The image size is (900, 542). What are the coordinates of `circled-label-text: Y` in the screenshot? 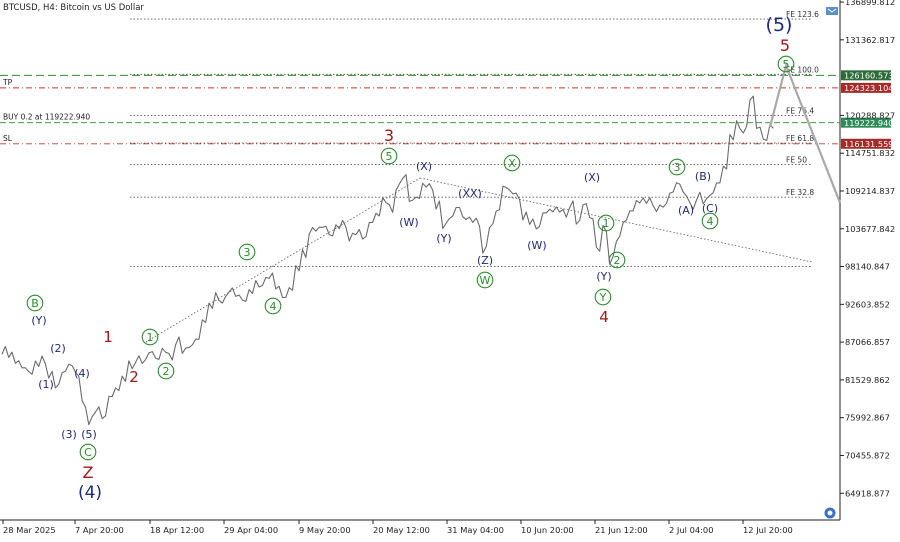 It's located at (603, 297).